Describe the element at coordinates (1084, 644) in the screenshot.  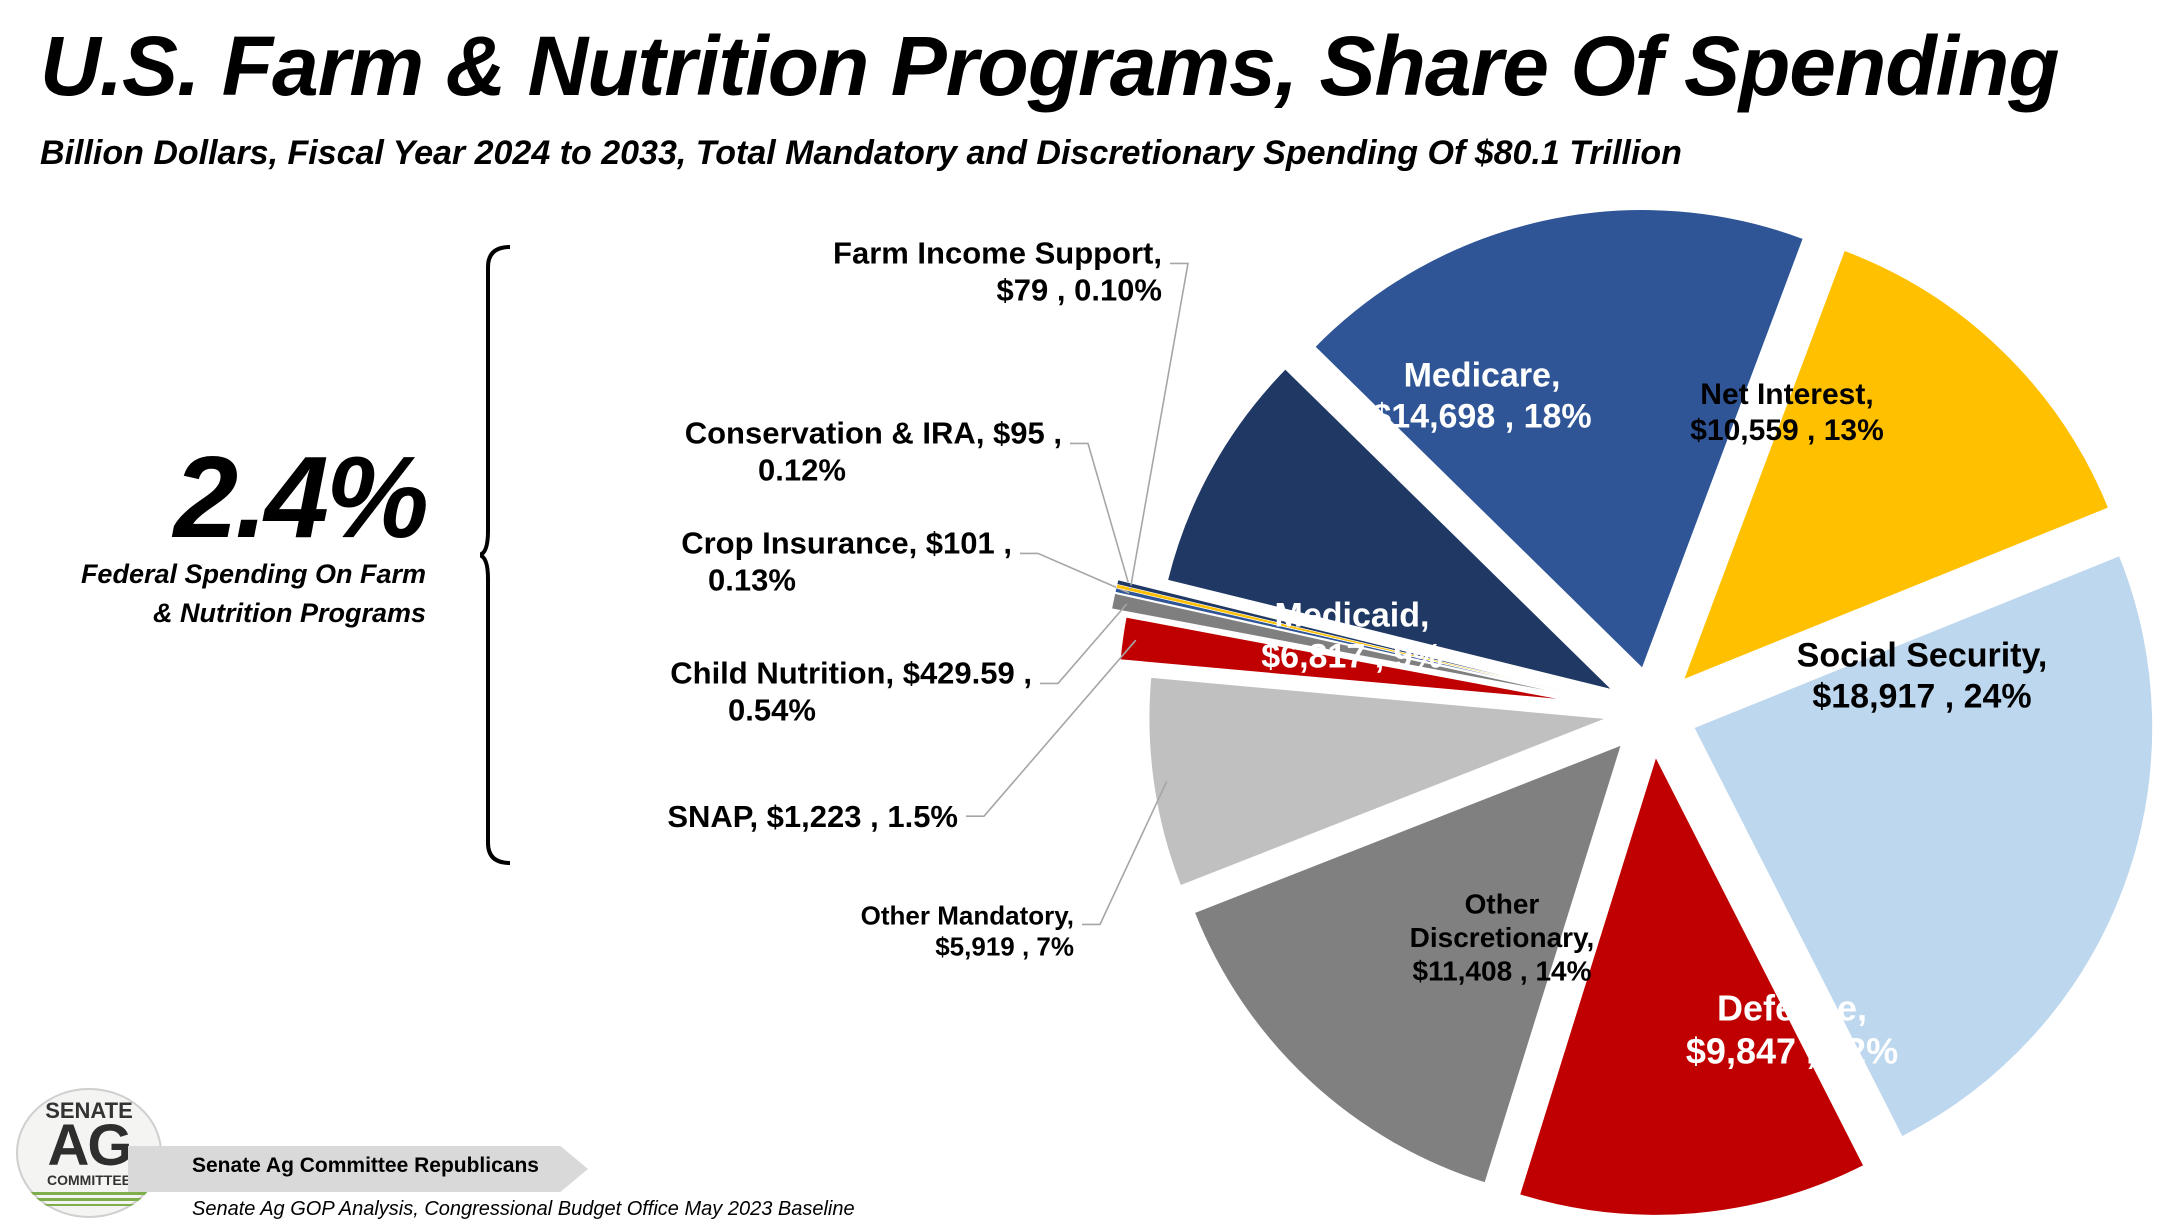
I see `leader-line-child-nutrition` at that location.